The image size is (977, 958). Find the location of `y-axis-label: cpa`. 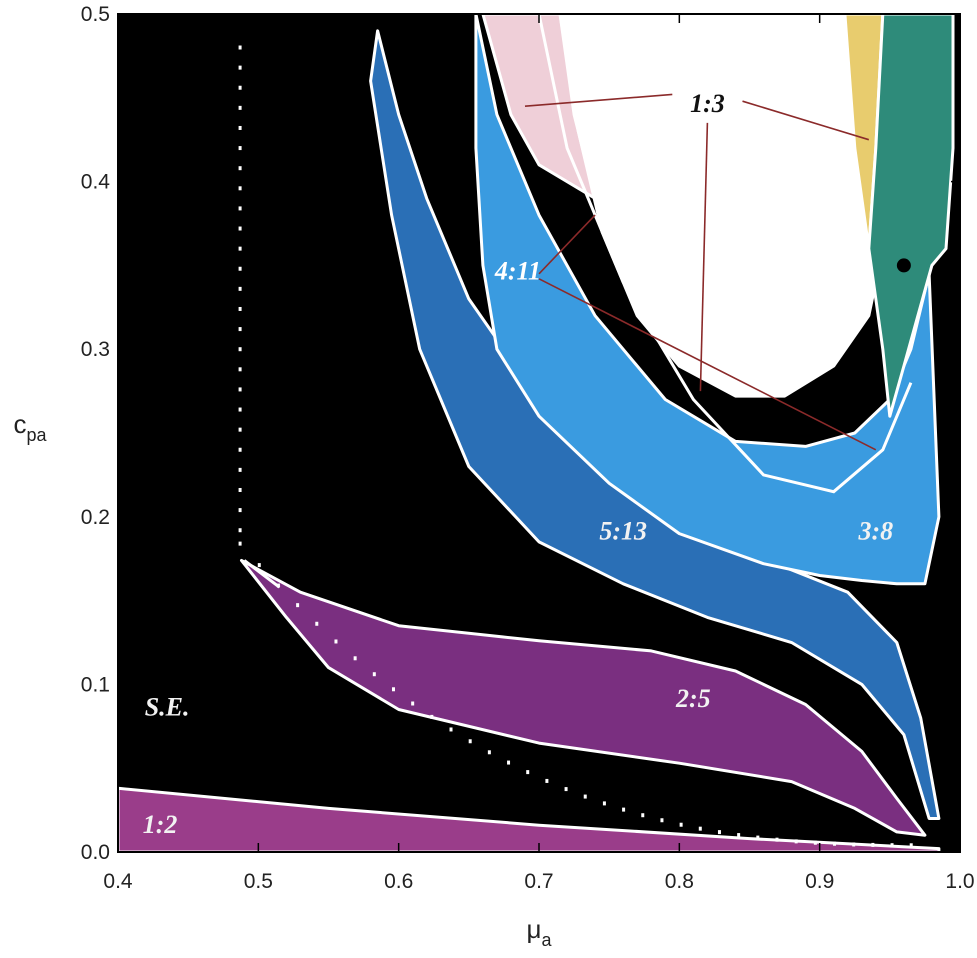

y-axis-label: cpa is located at coordinates (30, 427).